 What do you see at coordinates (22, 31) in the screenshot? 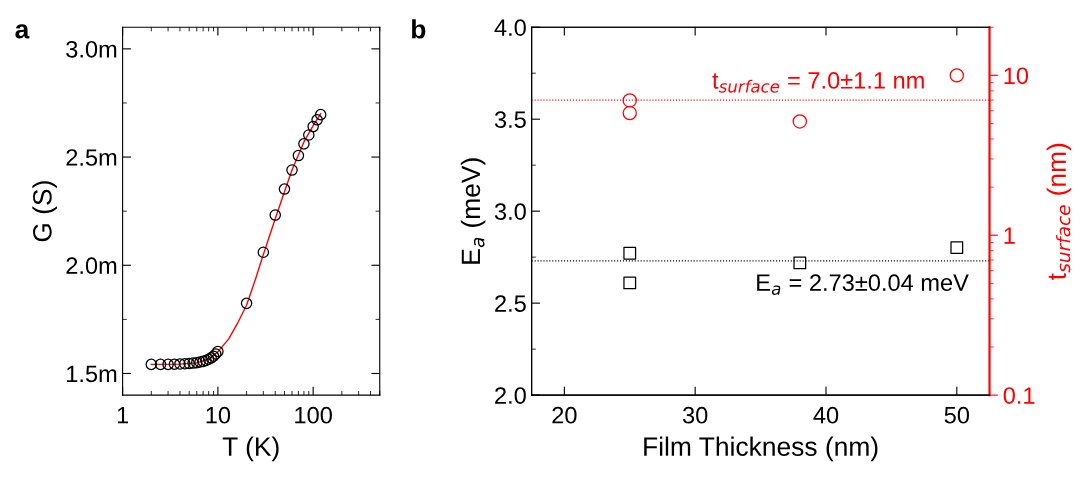
I see `chart-title: a` at bounding box center [22, 31].